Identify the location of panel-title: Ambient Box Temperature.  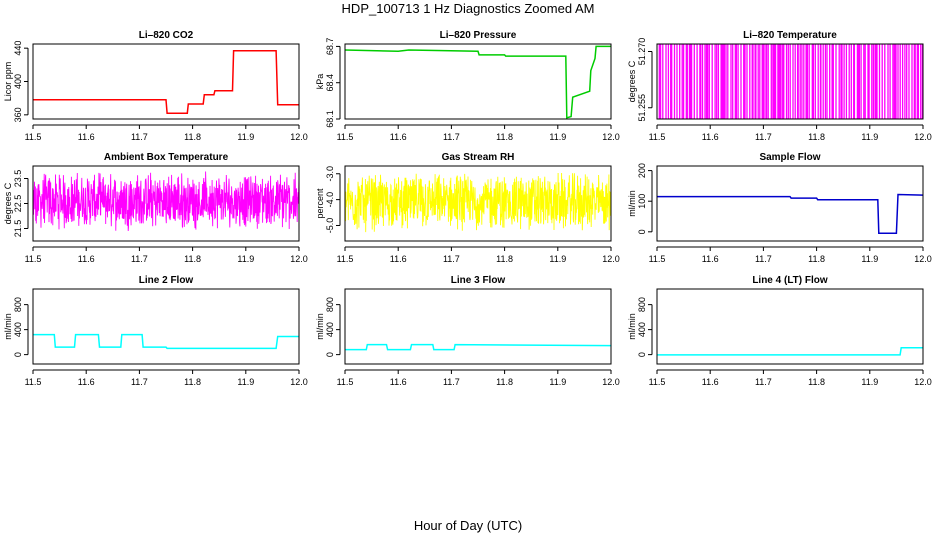
(166, 157).